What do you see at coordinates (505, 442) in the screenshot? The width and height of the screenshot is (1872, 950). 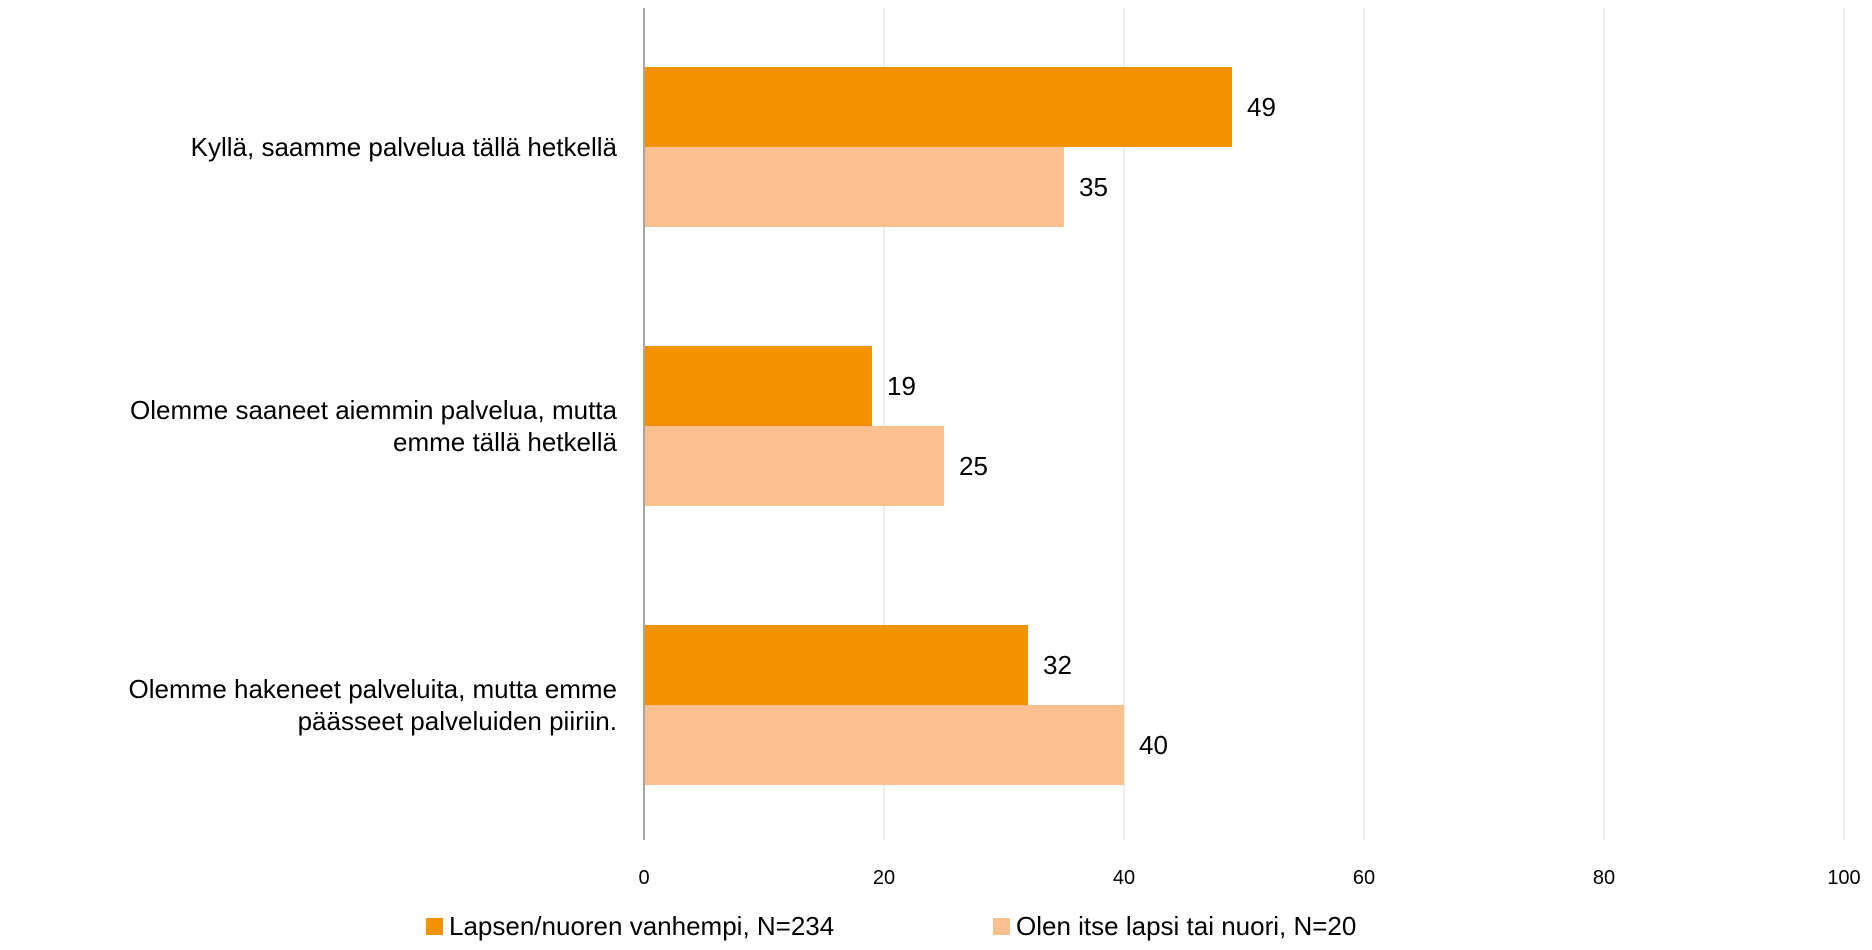 I see `category-label-line: emme tällä hetkellä` at bounding box center [505, 442].